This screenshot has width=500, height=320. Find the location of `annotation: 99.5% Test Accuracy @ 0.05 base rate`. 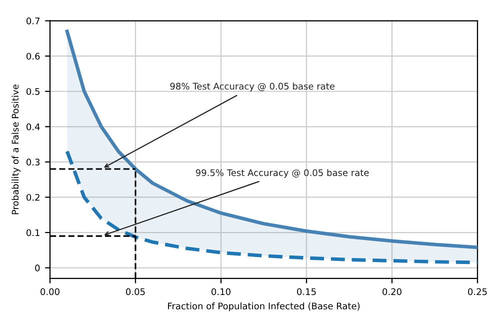

annotation: 99.5% Test Accuracy @ 0.05 base rate is located at coordinates (282, 173).